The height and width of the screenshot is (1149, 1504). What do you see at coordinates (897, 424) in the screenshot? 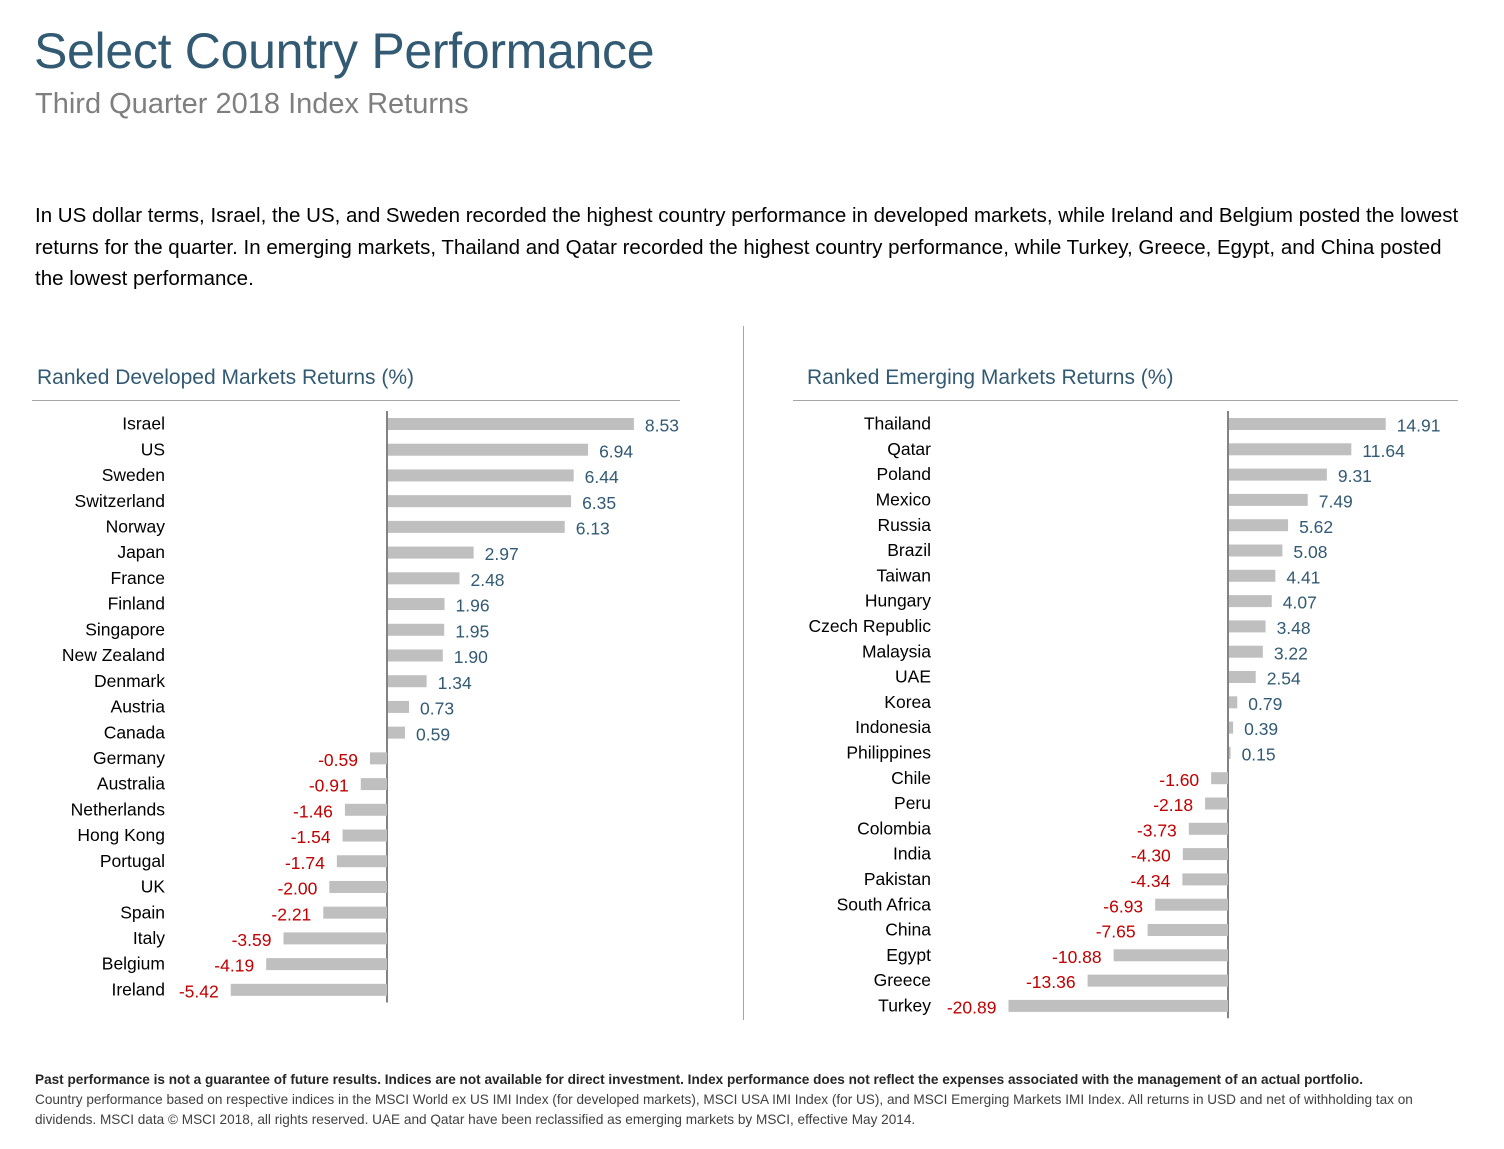
I see `emerging-category-label: Thailand` at bounding box center [897, 424].